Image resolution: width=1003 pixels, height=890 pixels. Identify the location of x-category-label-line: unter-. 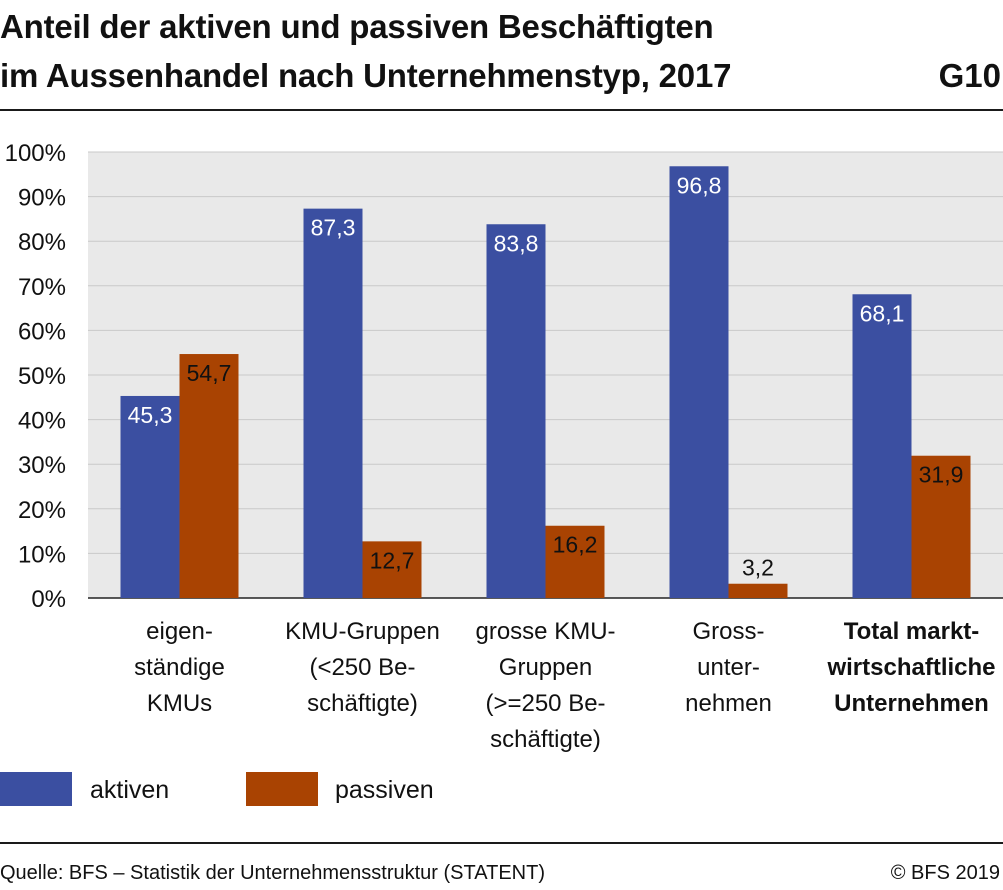
(728, 667).